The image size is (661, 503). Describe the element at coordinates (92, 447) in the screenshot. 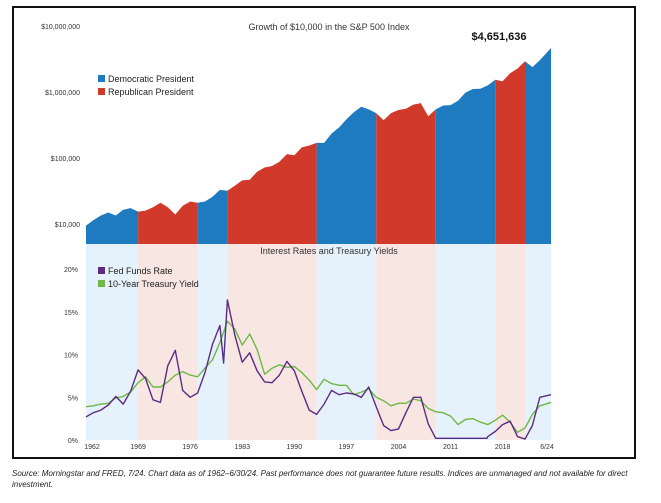

I see `x-tick-label: 1962` at that location.